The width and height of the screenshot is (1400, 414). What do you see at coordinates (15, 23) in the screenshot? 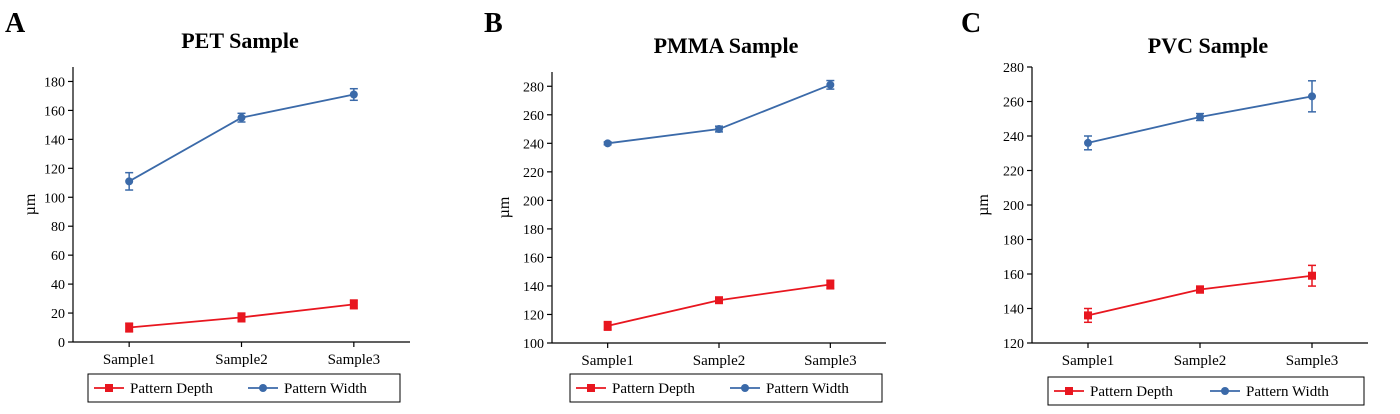
I see `panel-label: A` at bounding box center [15, 23].